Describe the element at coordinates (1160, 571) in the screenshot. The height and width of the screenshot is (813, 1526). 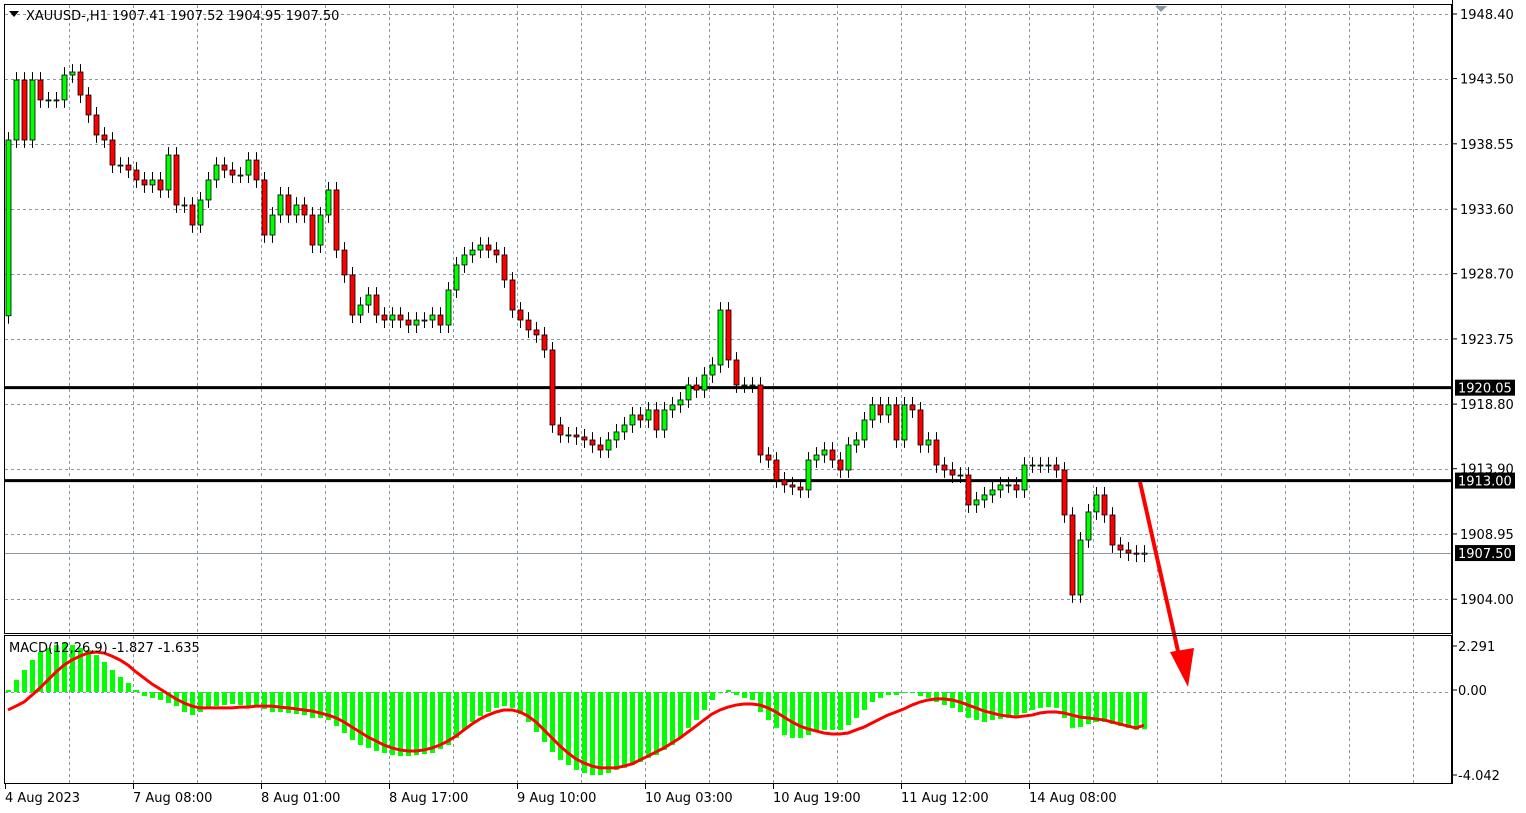
I see `arrow-shaft` at that location.